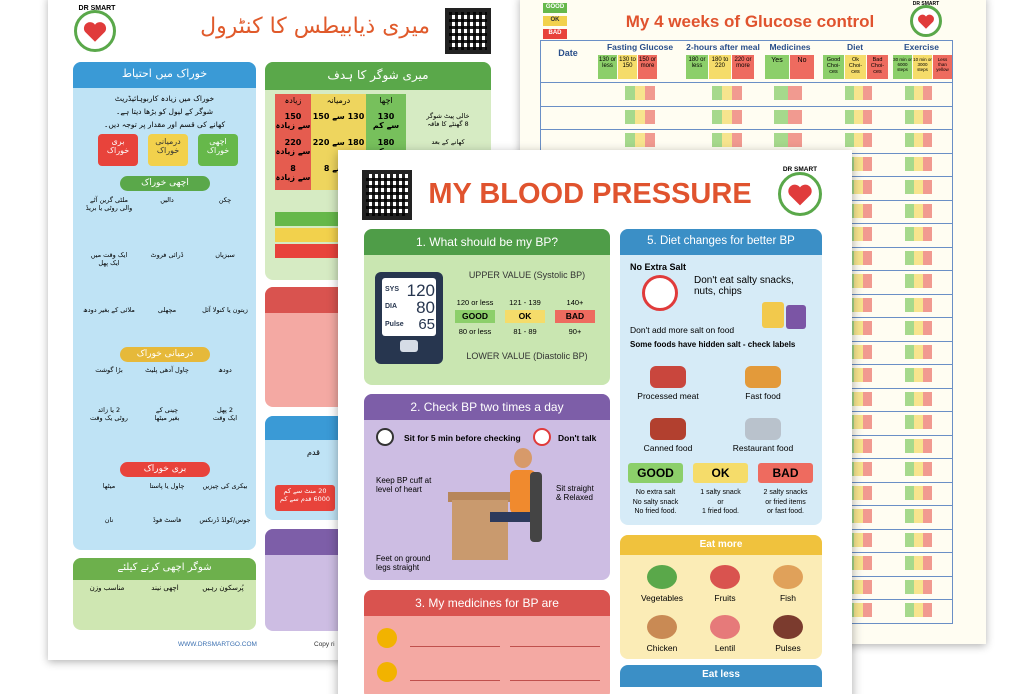  Describe the element at coordinates (777, 60) in the screenshot. I see `option-label: Yes` at that location.